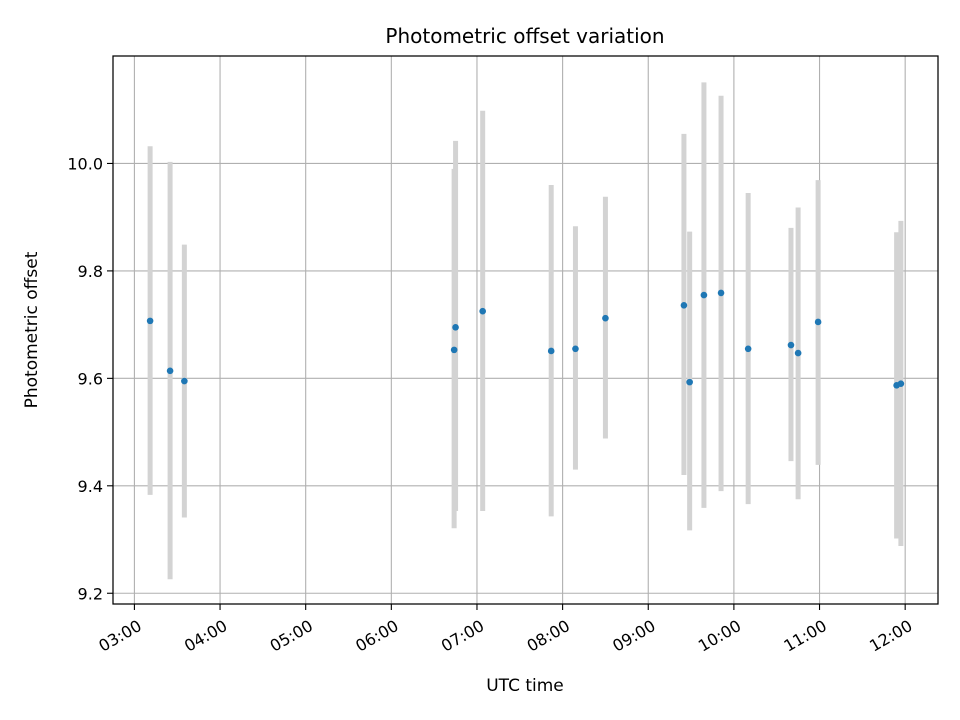 The image size is (960, 720). Describe the element at coordinates (525, 686) in the screenshot. I see `x-axis-label: UTC time` at that location.